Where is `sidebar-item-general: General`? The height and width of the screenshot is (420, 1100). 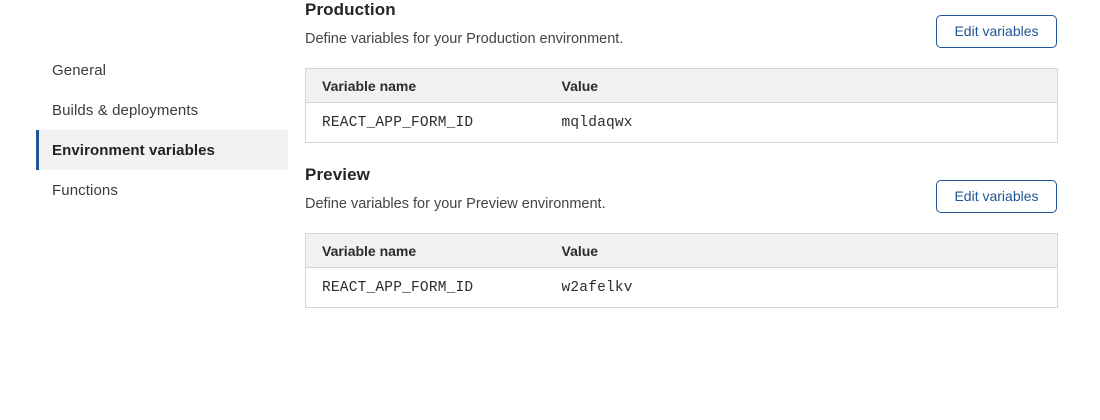 sidebar-item-general: General is located at coordinates (162, 70).